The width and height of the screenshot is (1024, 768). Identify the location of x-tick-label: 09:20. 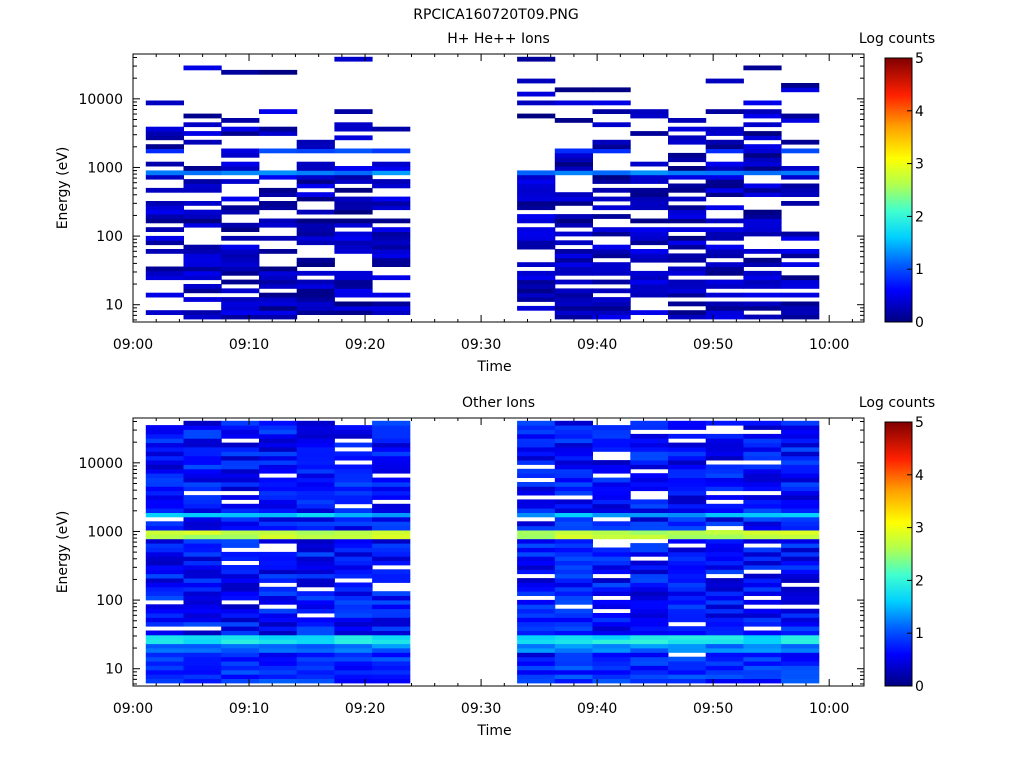
(365, 345).